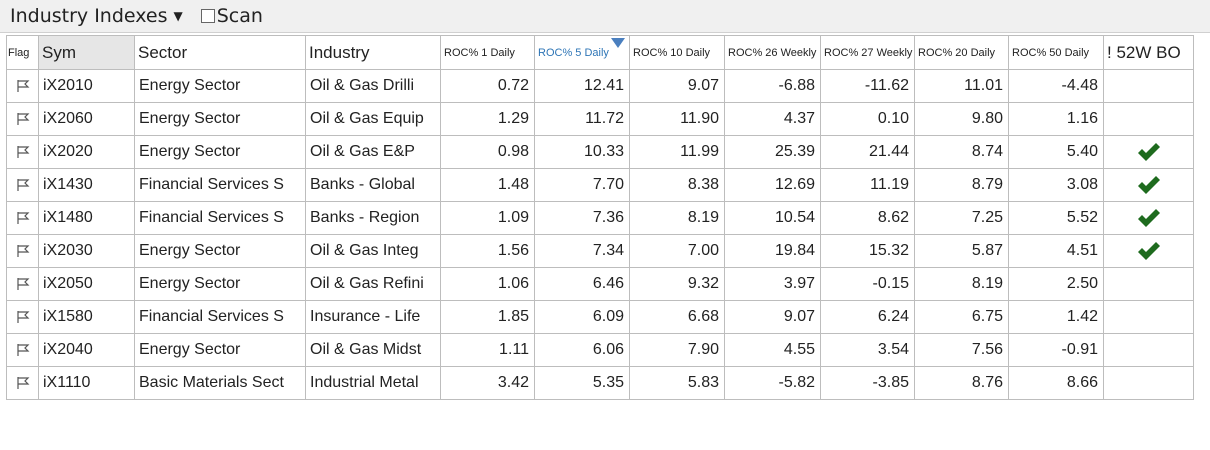 This screenshot has height=450, width=1210. I want to click on roc1-cell: 1.85, so click(487, 317).